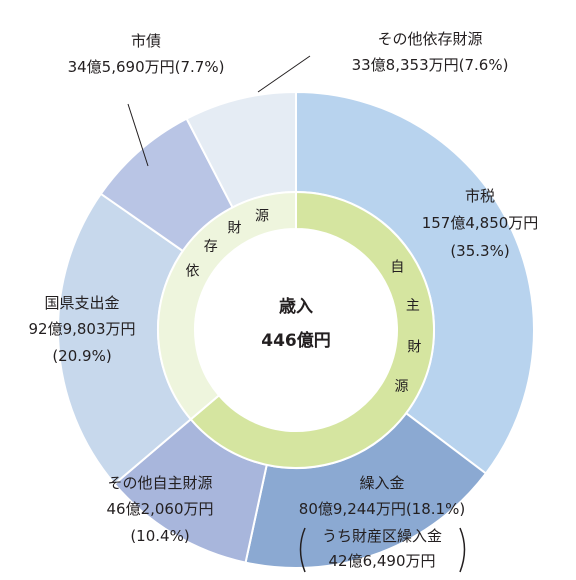 The image size is (576, 580). Describe the element at coordinates (234, 229) in the screenshot. I see `inner-ring-char-1-2: 財` at that location.